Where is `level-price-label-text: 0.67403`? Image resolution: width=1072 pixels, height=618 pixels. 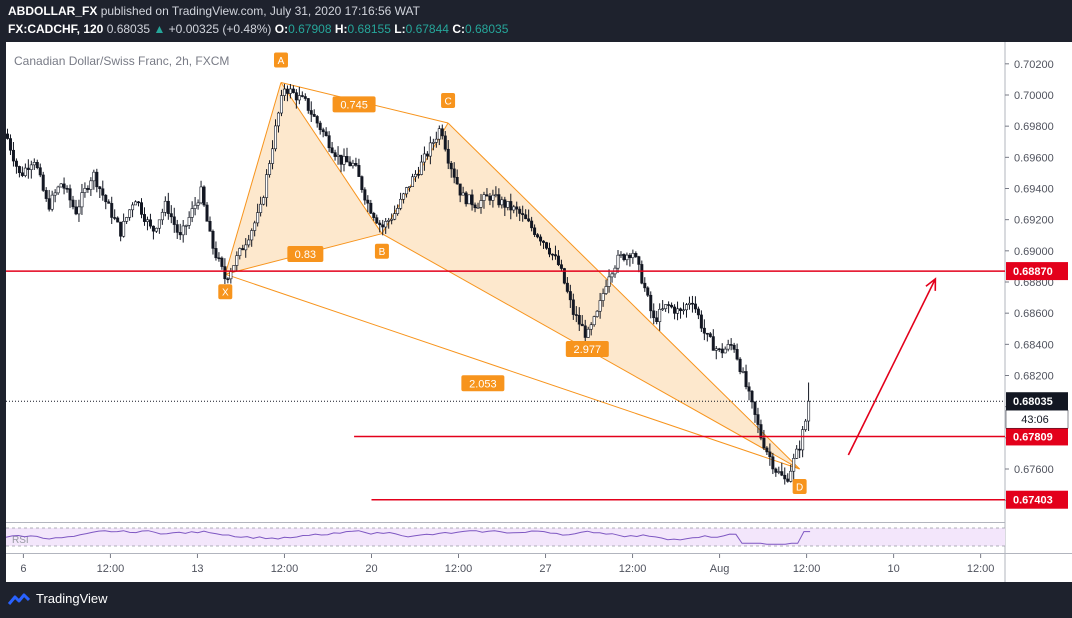
level-price-label-text: 0.67403 is located at coordinates (1033, 501).